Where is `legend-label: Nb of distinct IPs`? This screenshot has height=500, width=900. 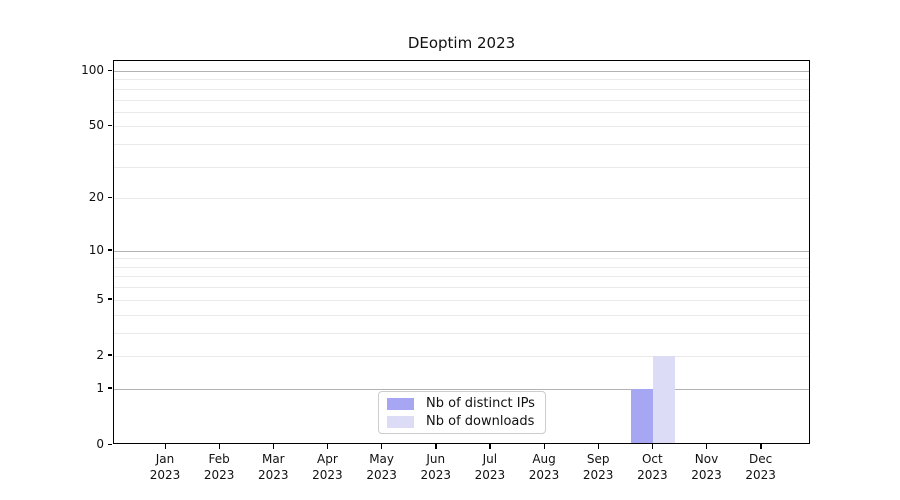 legend-label: Nb of distinct IPs is located at coordinates (480, 403).